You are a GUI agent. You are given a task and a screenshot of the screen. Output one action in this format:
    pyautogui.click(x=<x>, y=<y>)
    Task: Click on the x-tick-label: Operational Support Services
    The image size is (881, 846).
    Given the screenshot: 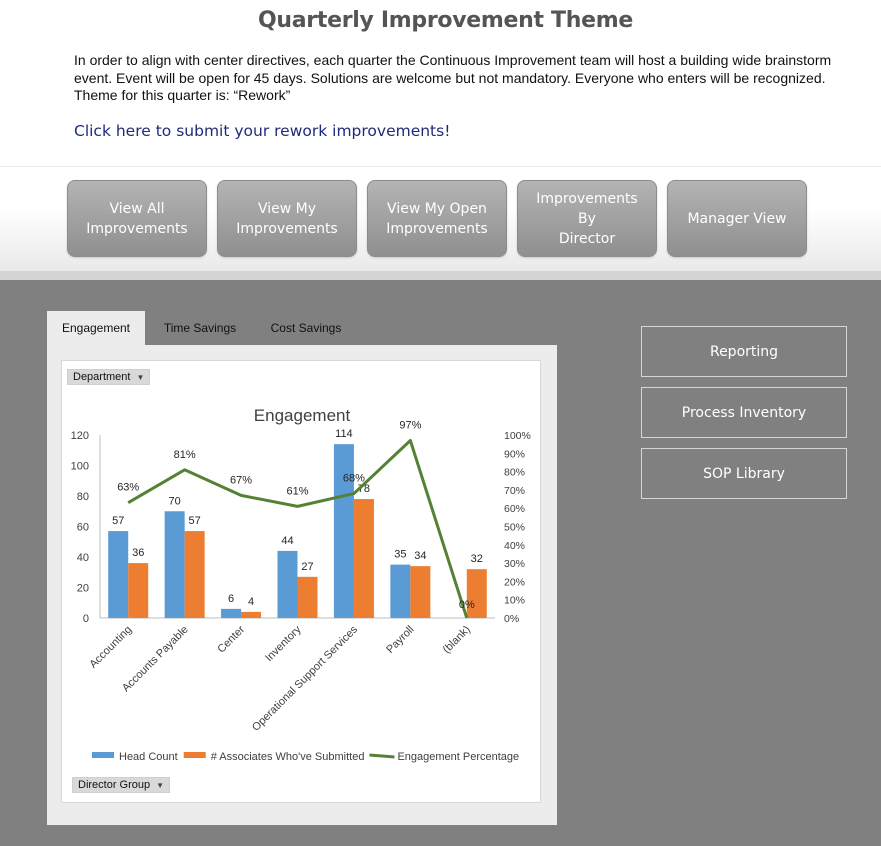 What is the action you would take?
    pyautogui.click(x=305, y=678)
    